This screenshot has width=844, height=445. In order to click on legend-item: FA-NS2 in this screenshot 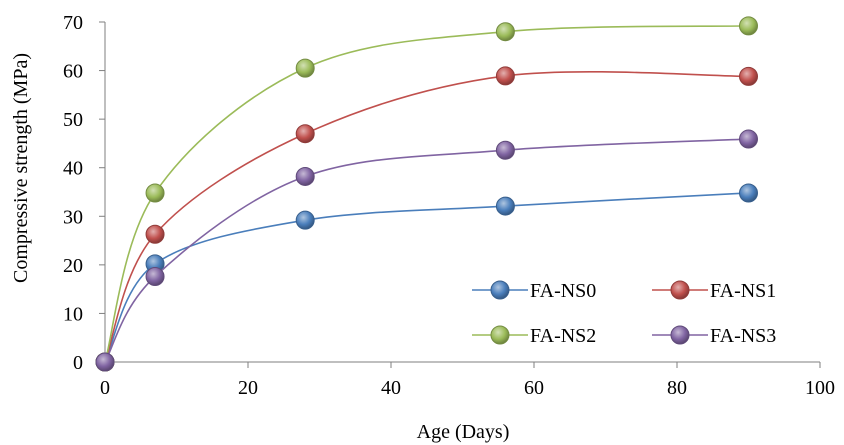, I will do `click(534, 336)`.